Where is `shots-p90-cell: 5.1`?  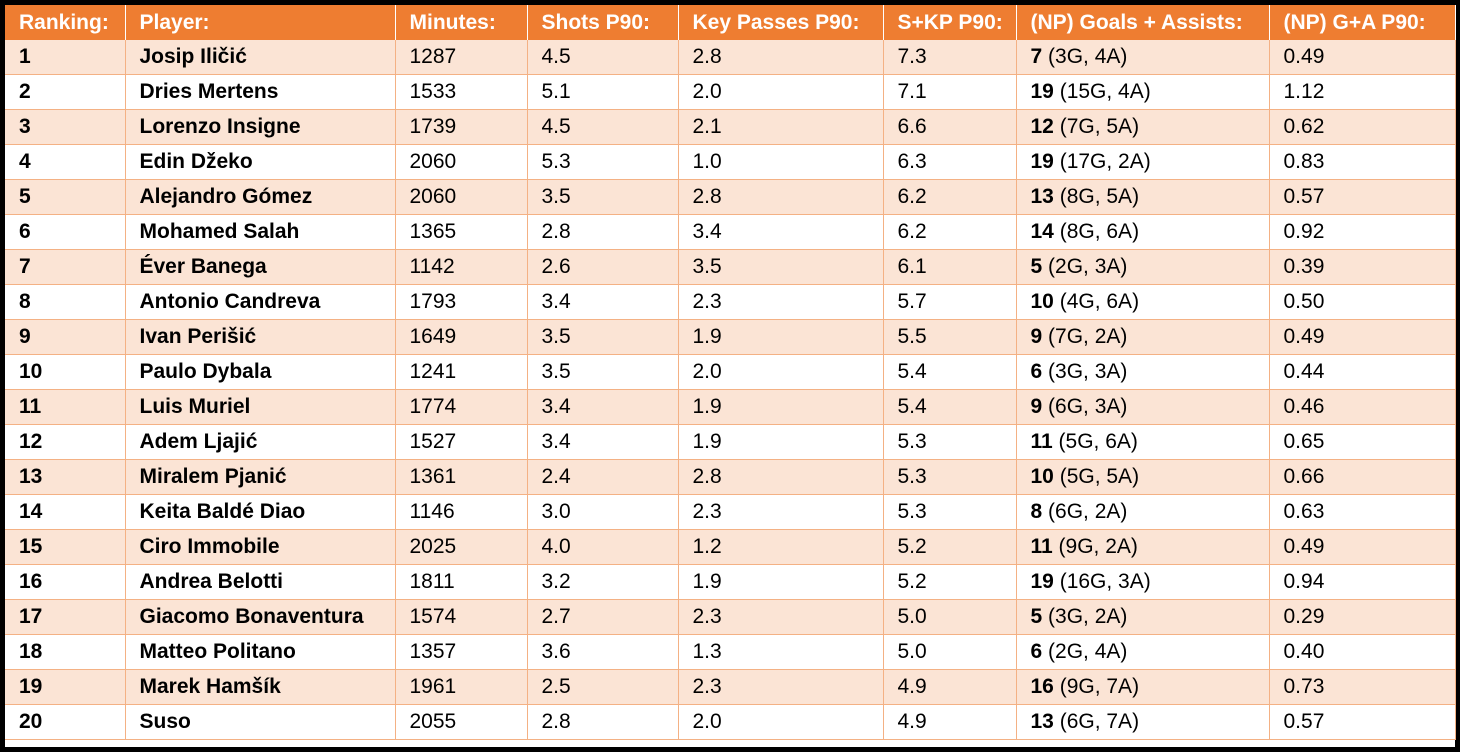 shots-p90-cell: 5.1 is located at coordinates (603, 92).